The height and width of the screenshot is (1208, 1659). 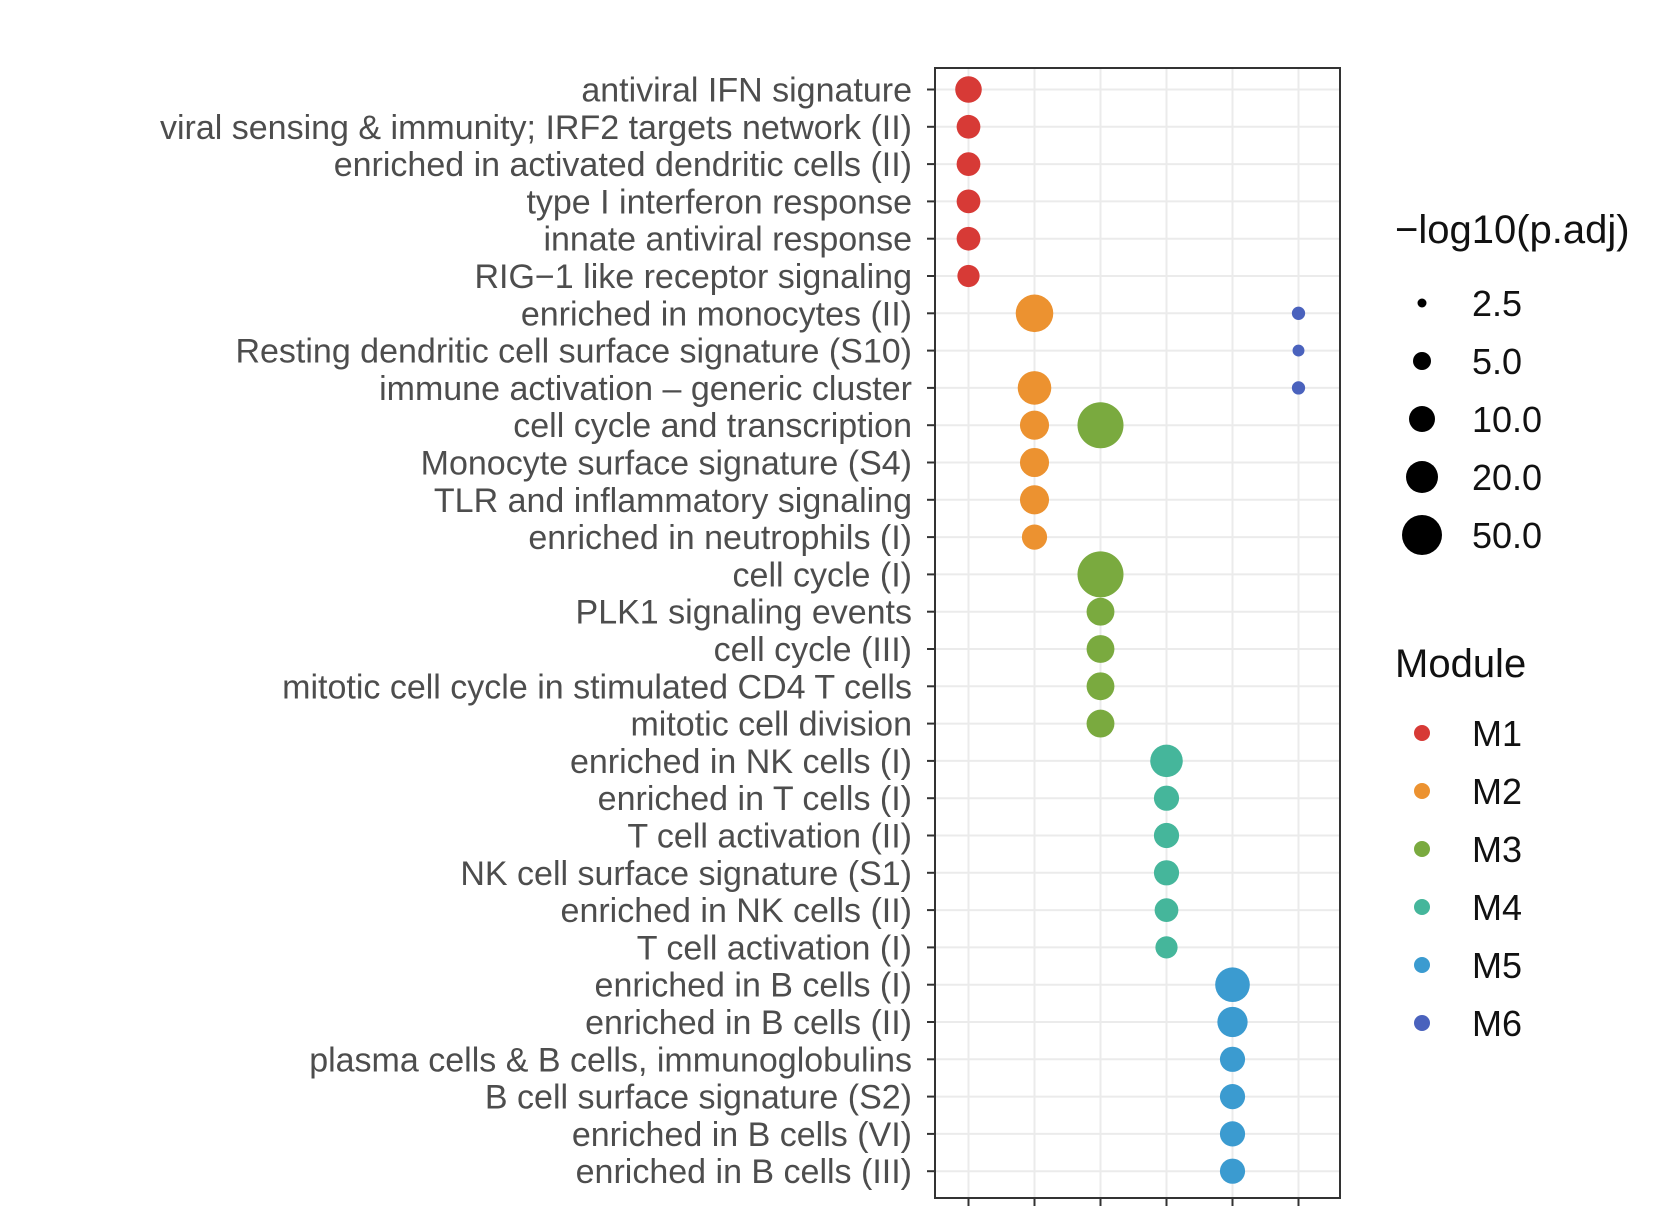 I want to click on y-tick-label: Monocyte surface signature (S4), so click(x=666, y=464).